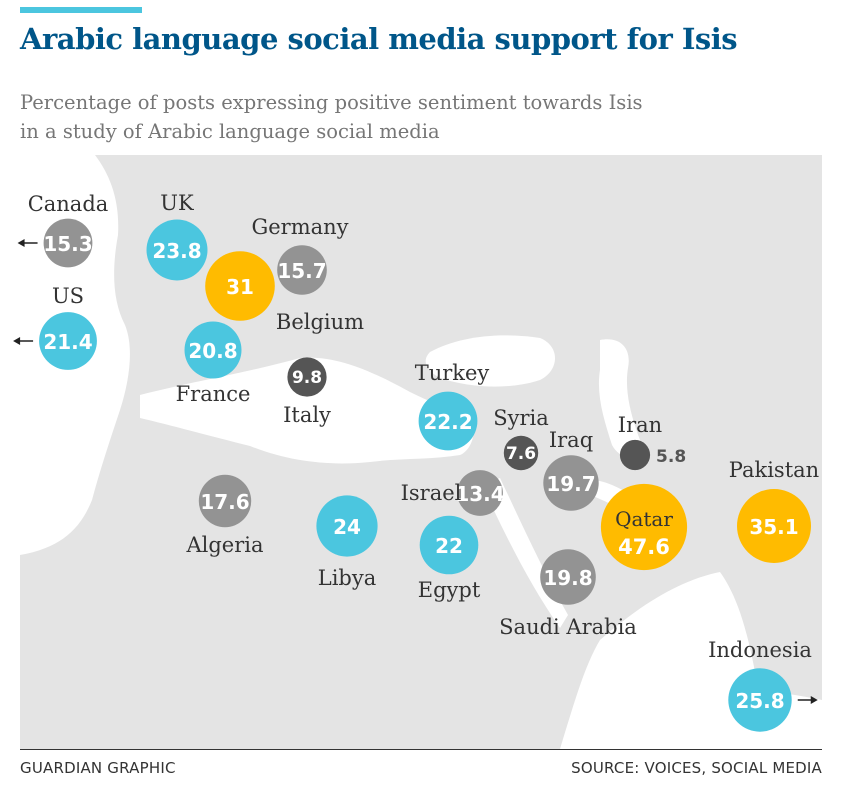 This screenshot has width=865, height=790. I want to click on bubble-germany, so click(302, 270).